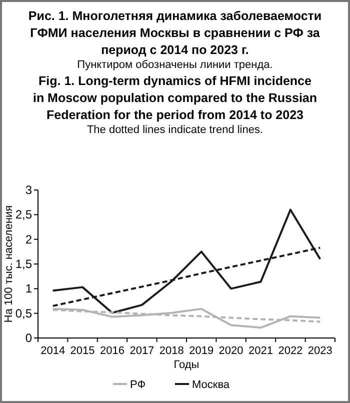  What do you see at coordinates (23, 264) in the screenshot?
I see `y-tick-label: 1,5` at bounding box center [23, 264].